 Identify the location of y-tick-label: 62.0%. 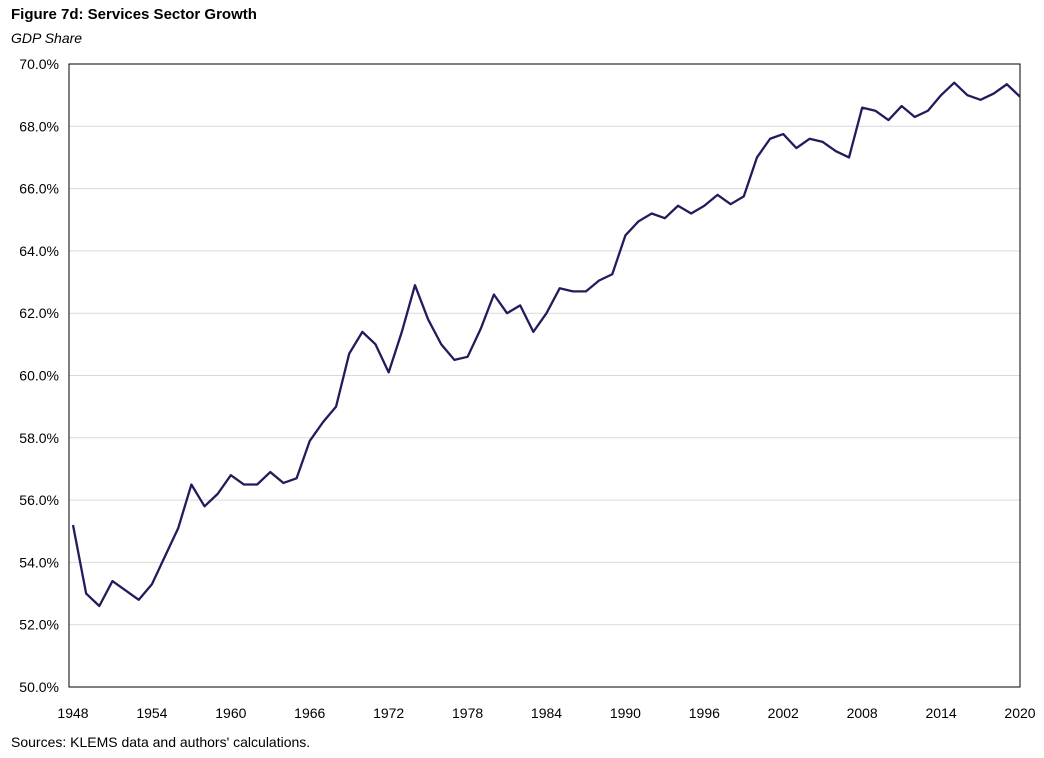
(39, 313).